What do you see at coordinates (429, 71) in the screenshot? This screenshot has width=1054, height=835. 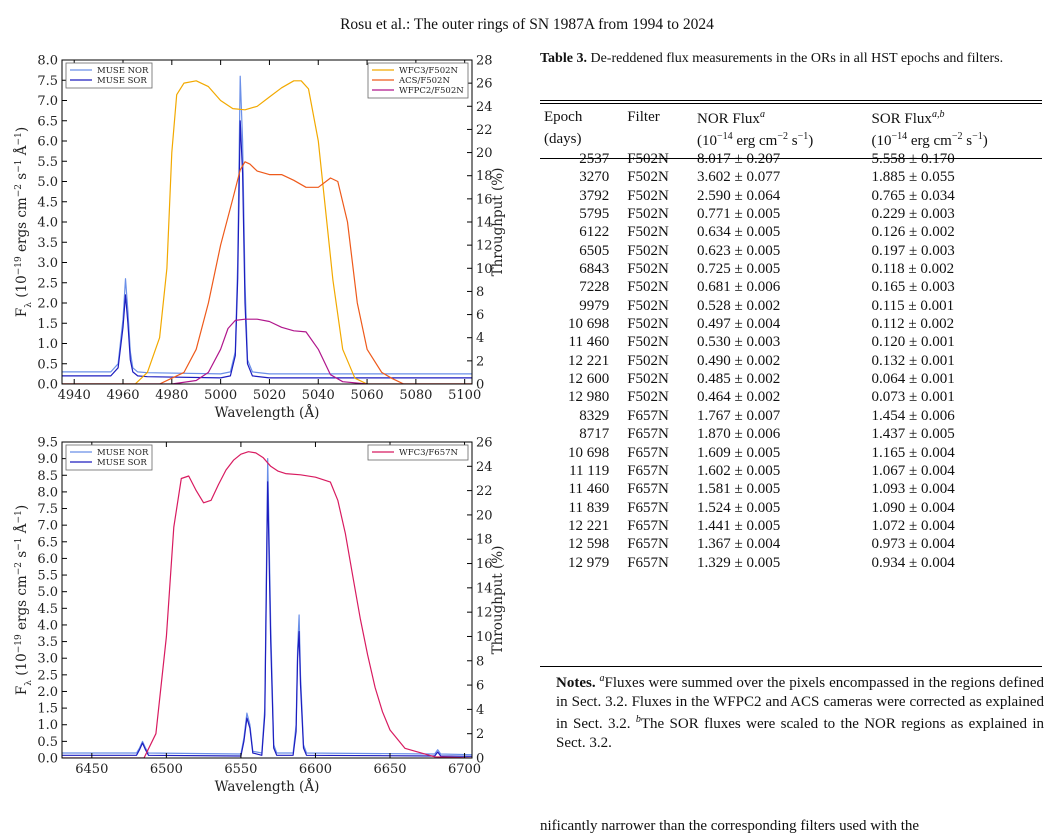 I see `legend-label: WFC3/F502N` at bounding box center [429, 71].